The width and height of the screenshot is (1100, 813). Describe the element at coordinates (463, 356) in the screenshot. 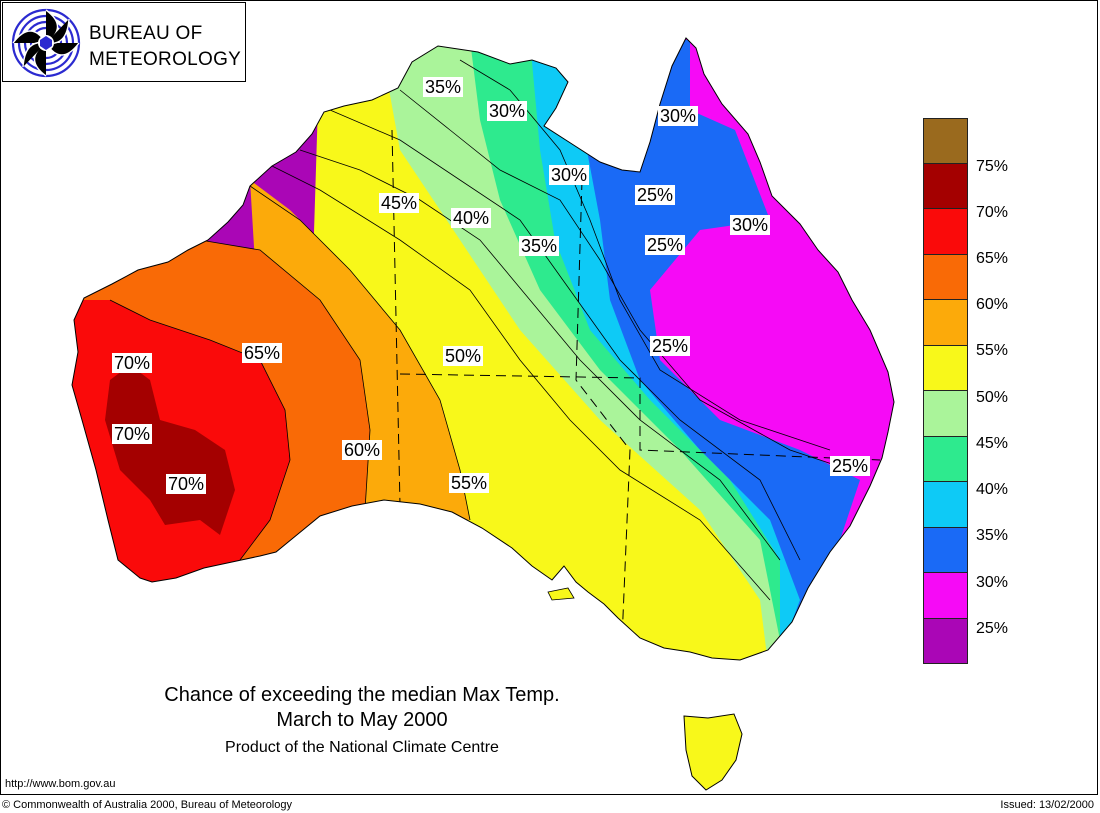

I see `map-label: 50%` at that location.